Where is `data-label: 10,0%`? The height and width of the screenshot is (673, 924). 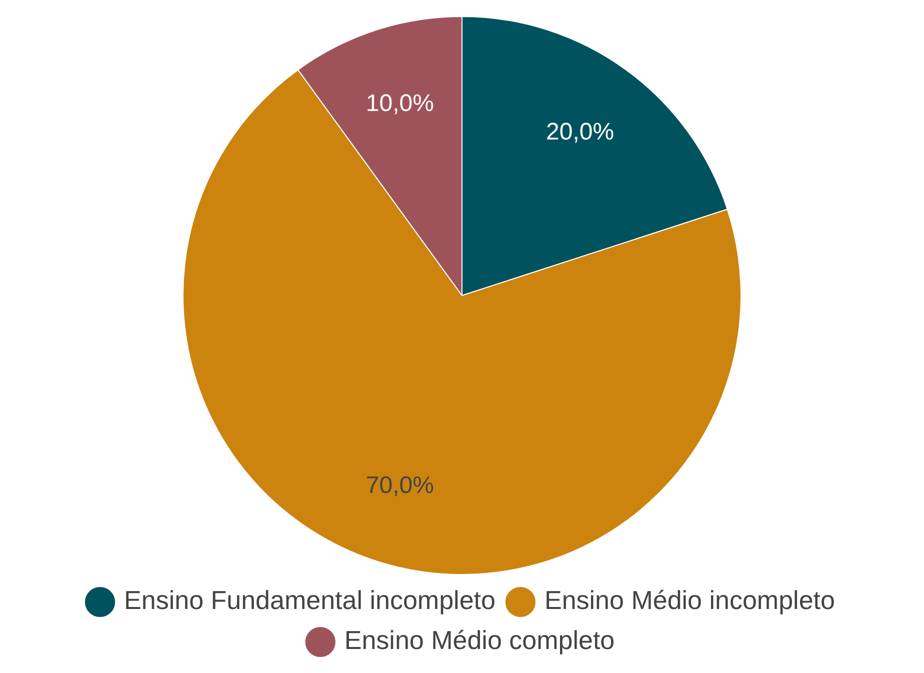 data-label: 10,0% is located at coordinates (400, 104).